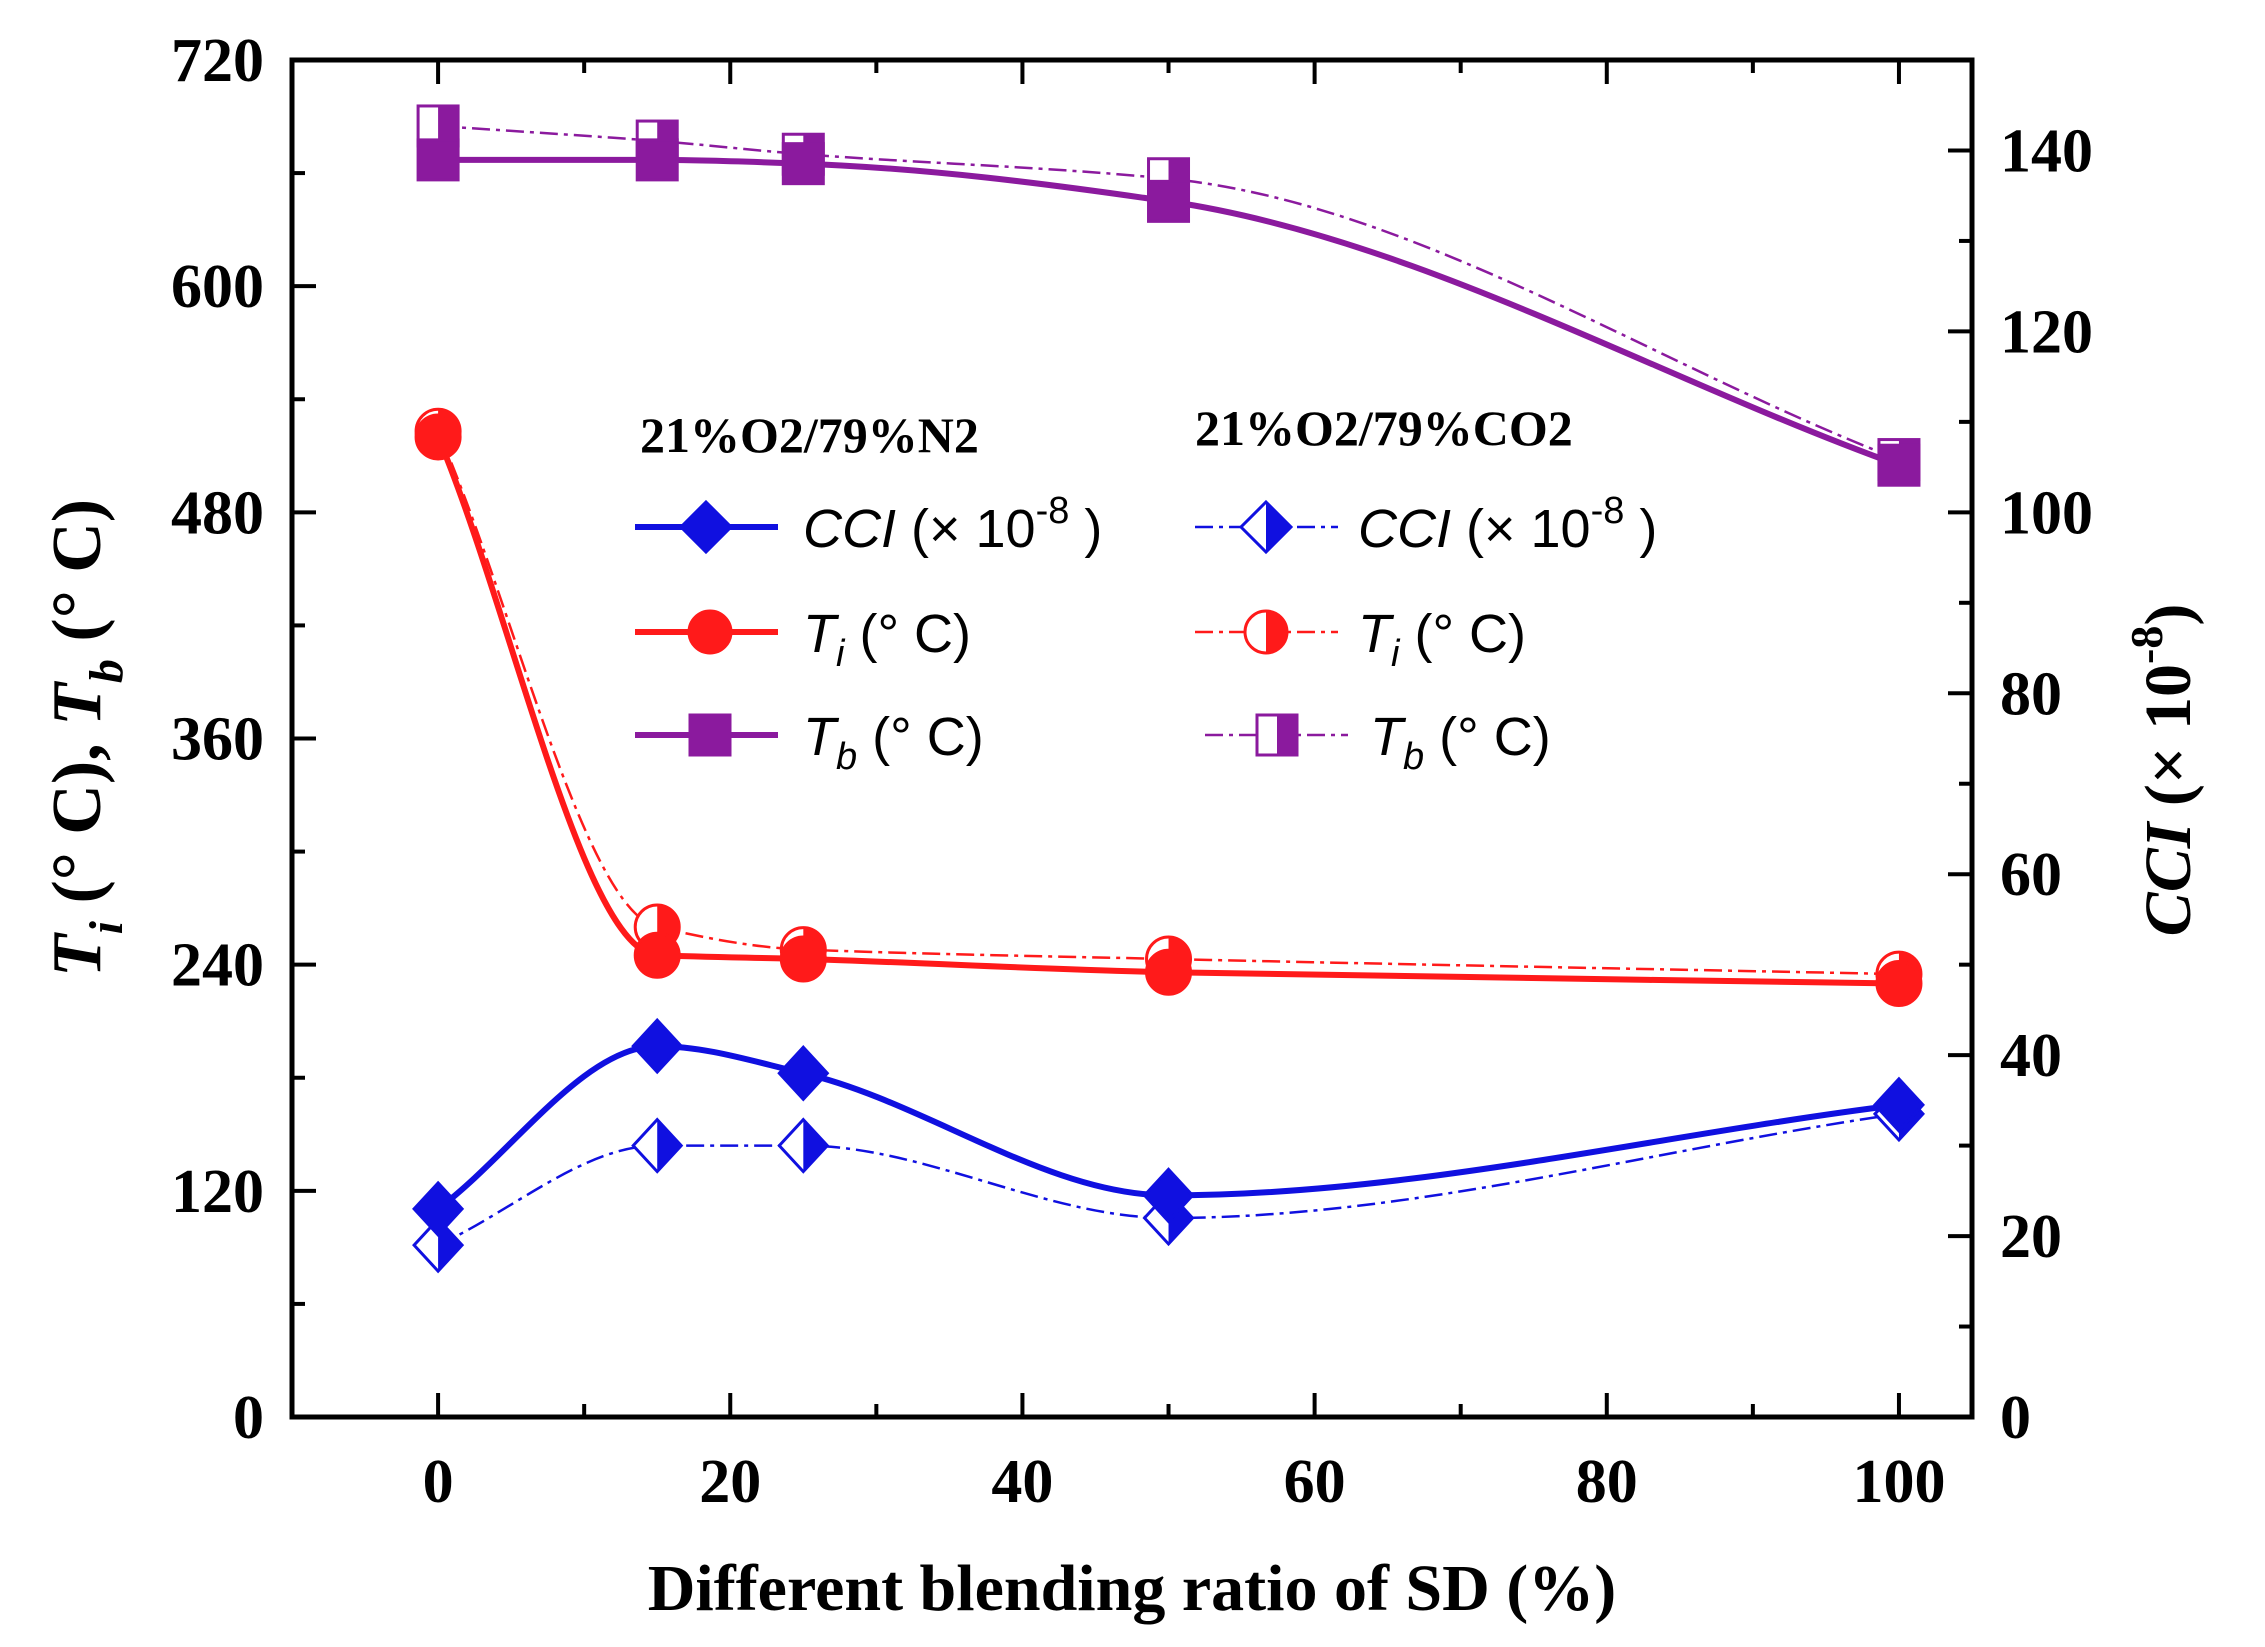 Image resolution: width=2265 pixels, height=1647 pixels. I want to click on legend-text-ccl-n2: CCI (× 10-8 ), so click(952, 524).